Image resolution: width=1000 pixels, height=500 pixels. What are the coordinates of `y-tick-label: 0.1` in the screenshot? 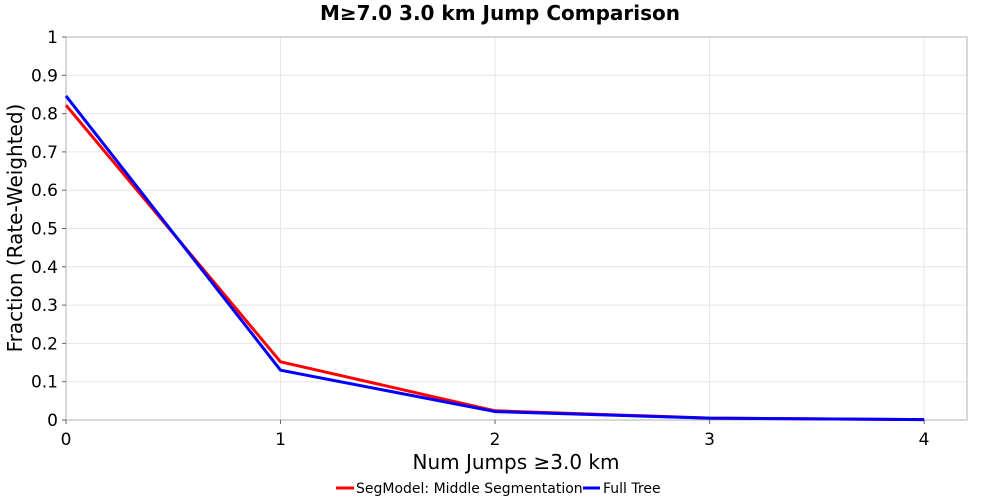 It's located at (44, 383).